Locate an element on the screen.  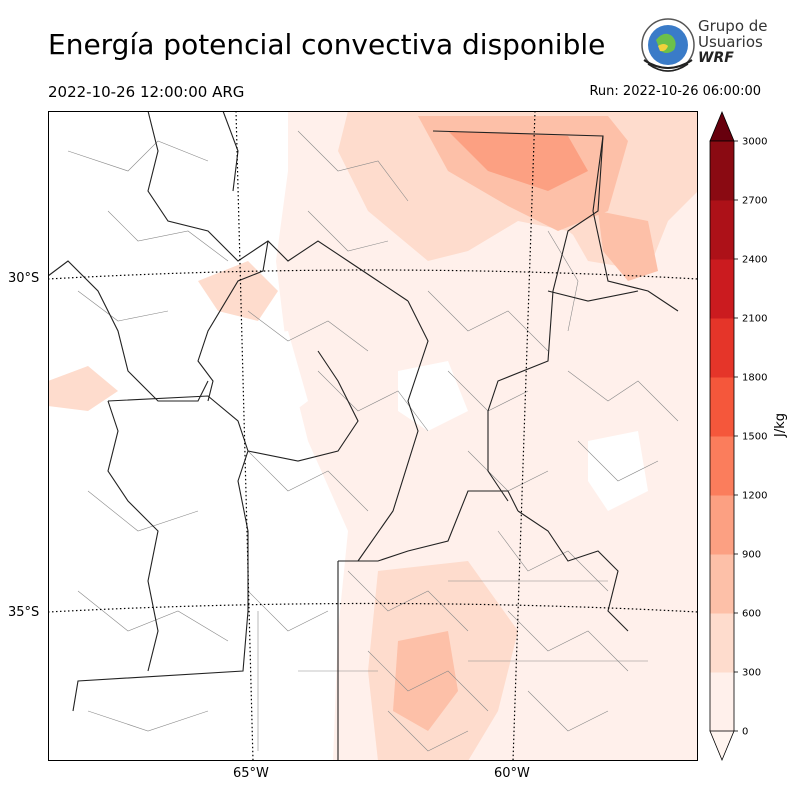
colorbar-tick-label: 300 is located at coordinates (751, 673).